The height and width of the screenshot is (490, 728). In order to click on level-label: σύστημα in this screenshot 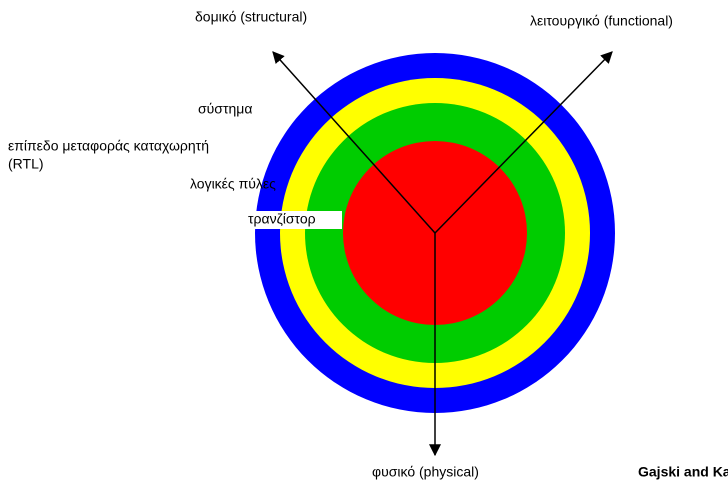, I will do `click(225, 109)`.